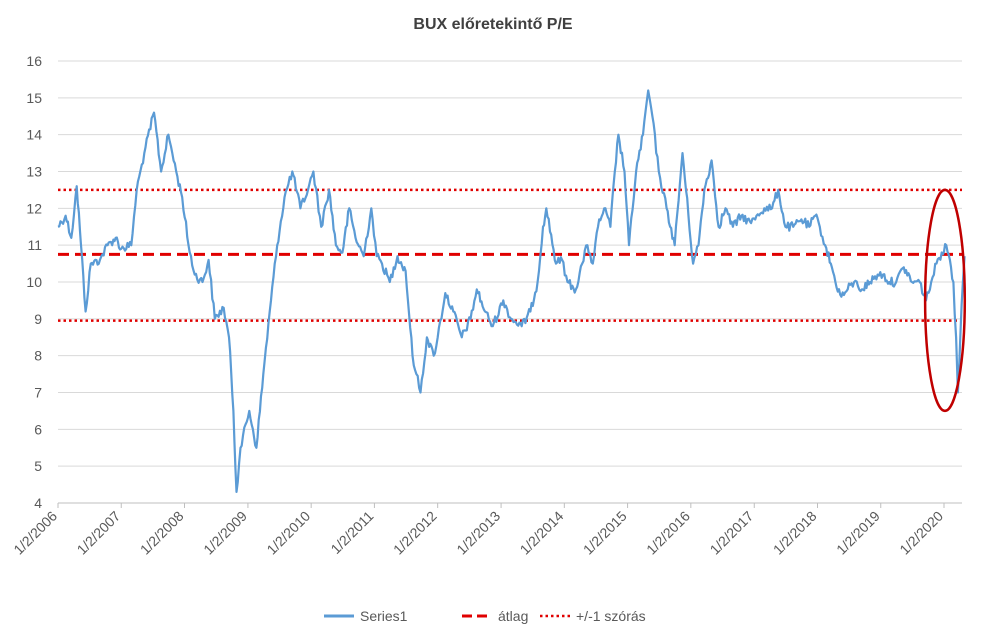 The height and width of the screenshot is (640, 986). What do you see at coordinates (668, 533) in the screenshot?
I see `x-tick-label: 1/2/2016` at bounding box center [668, 533].